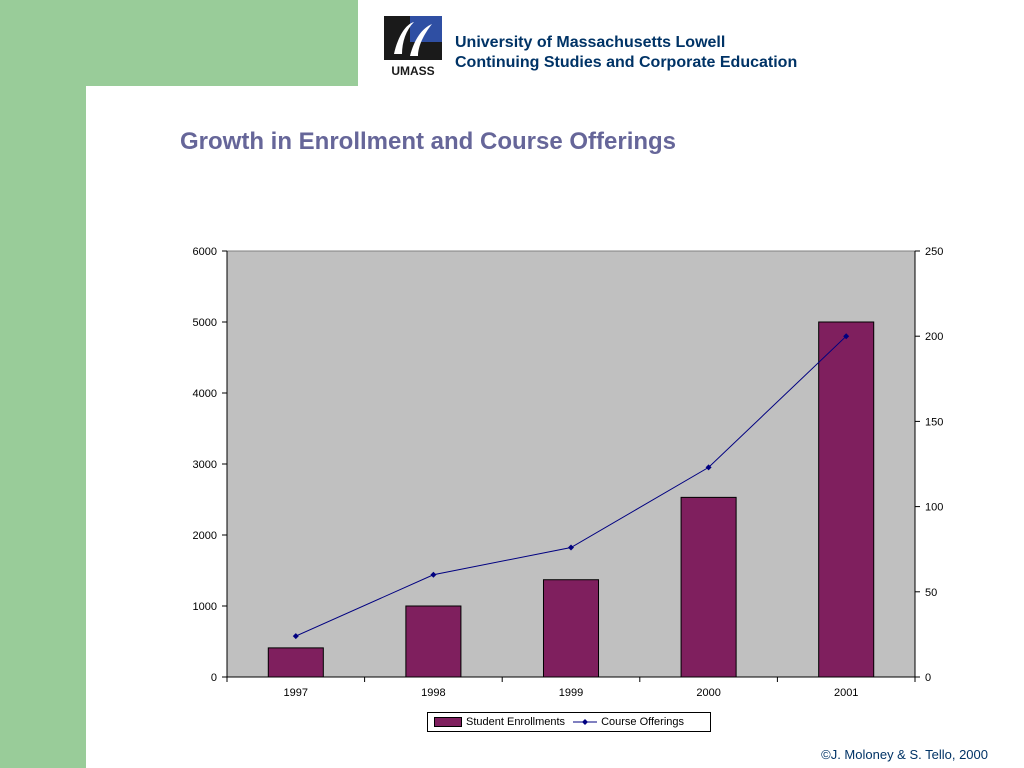 The image size is (1024, 768). Describe the element at coordinates (571, 693) in the screenshot. I see `x-tick-label: 1999` at that location.